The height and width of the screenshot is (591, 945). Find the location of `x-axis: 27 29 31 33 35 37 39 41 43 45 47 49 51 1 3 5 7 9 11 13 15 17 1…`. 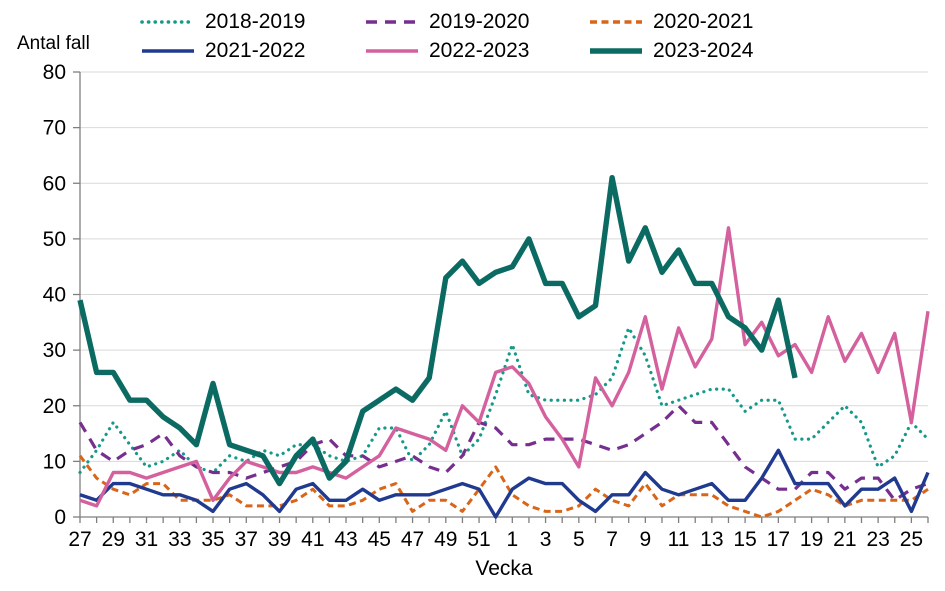

x-axis: 27 29 31 33 35 37 39 41 43 45 47 49 51 1 3 5 7 9 11 13 15 17 1… is located at coordinates (498, 548).